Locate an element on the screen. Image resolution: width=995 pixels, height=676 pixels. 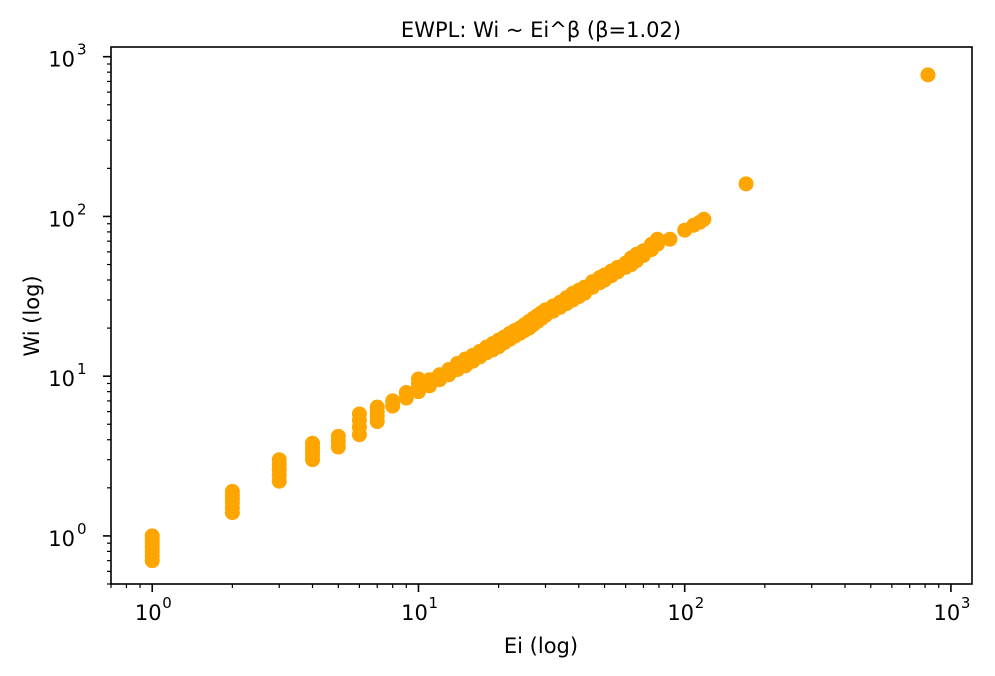
y-tick-label-exponent: 2 is located at coordinates (82, 209).